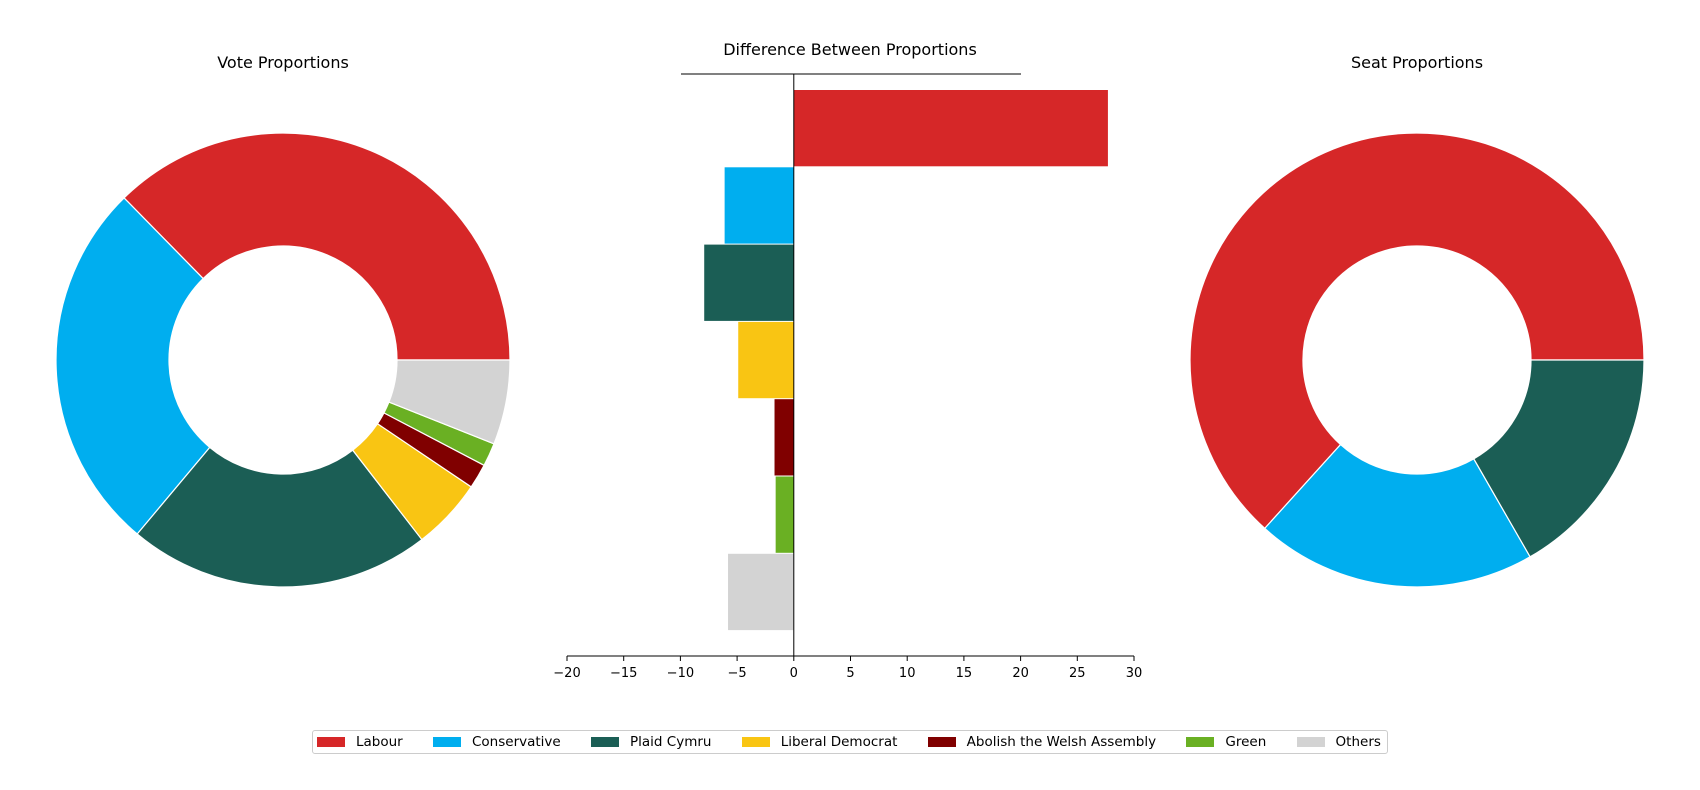 The image size is (1700, 790). I want to click on x-tick-label: 20, so click(1020, 673).